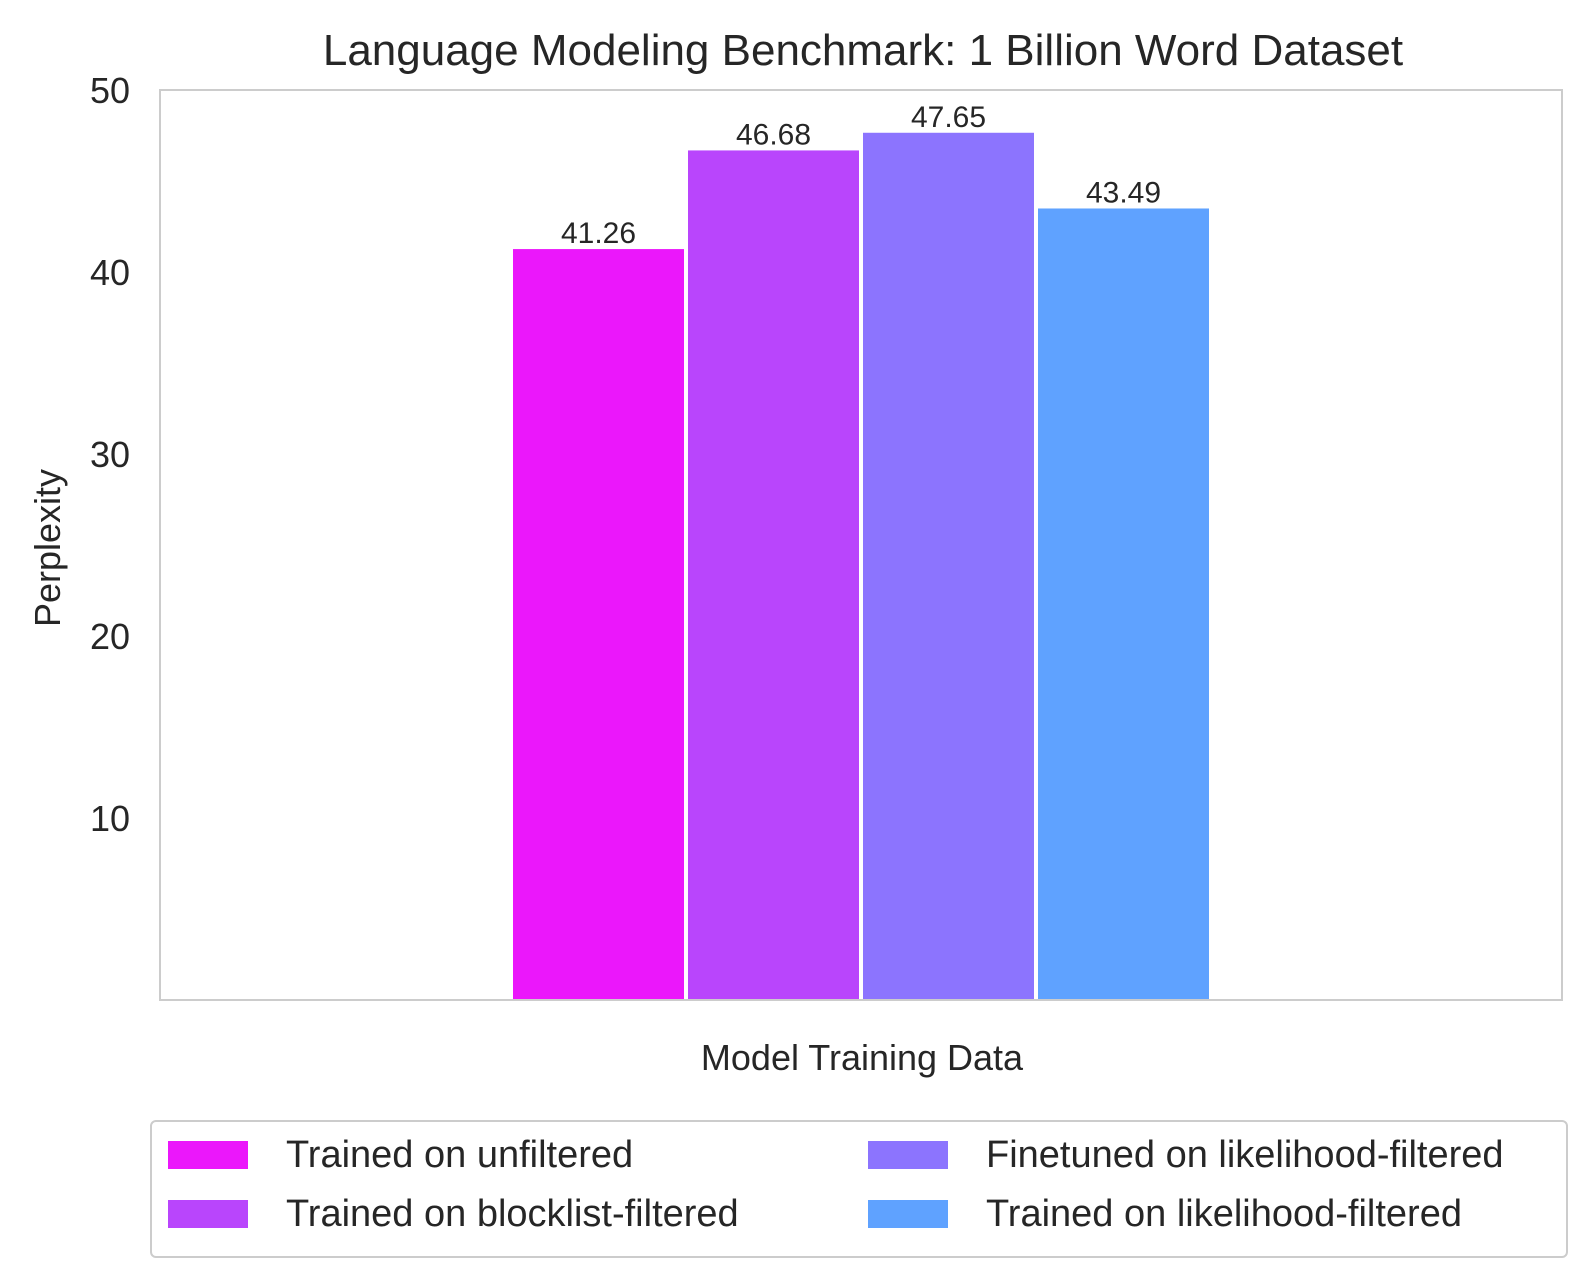 The image size is (1592, 1277). Describe the element at coordinates (773, 134) in the screenshot. I see `bar-value-label-2: 46.68` at that location.